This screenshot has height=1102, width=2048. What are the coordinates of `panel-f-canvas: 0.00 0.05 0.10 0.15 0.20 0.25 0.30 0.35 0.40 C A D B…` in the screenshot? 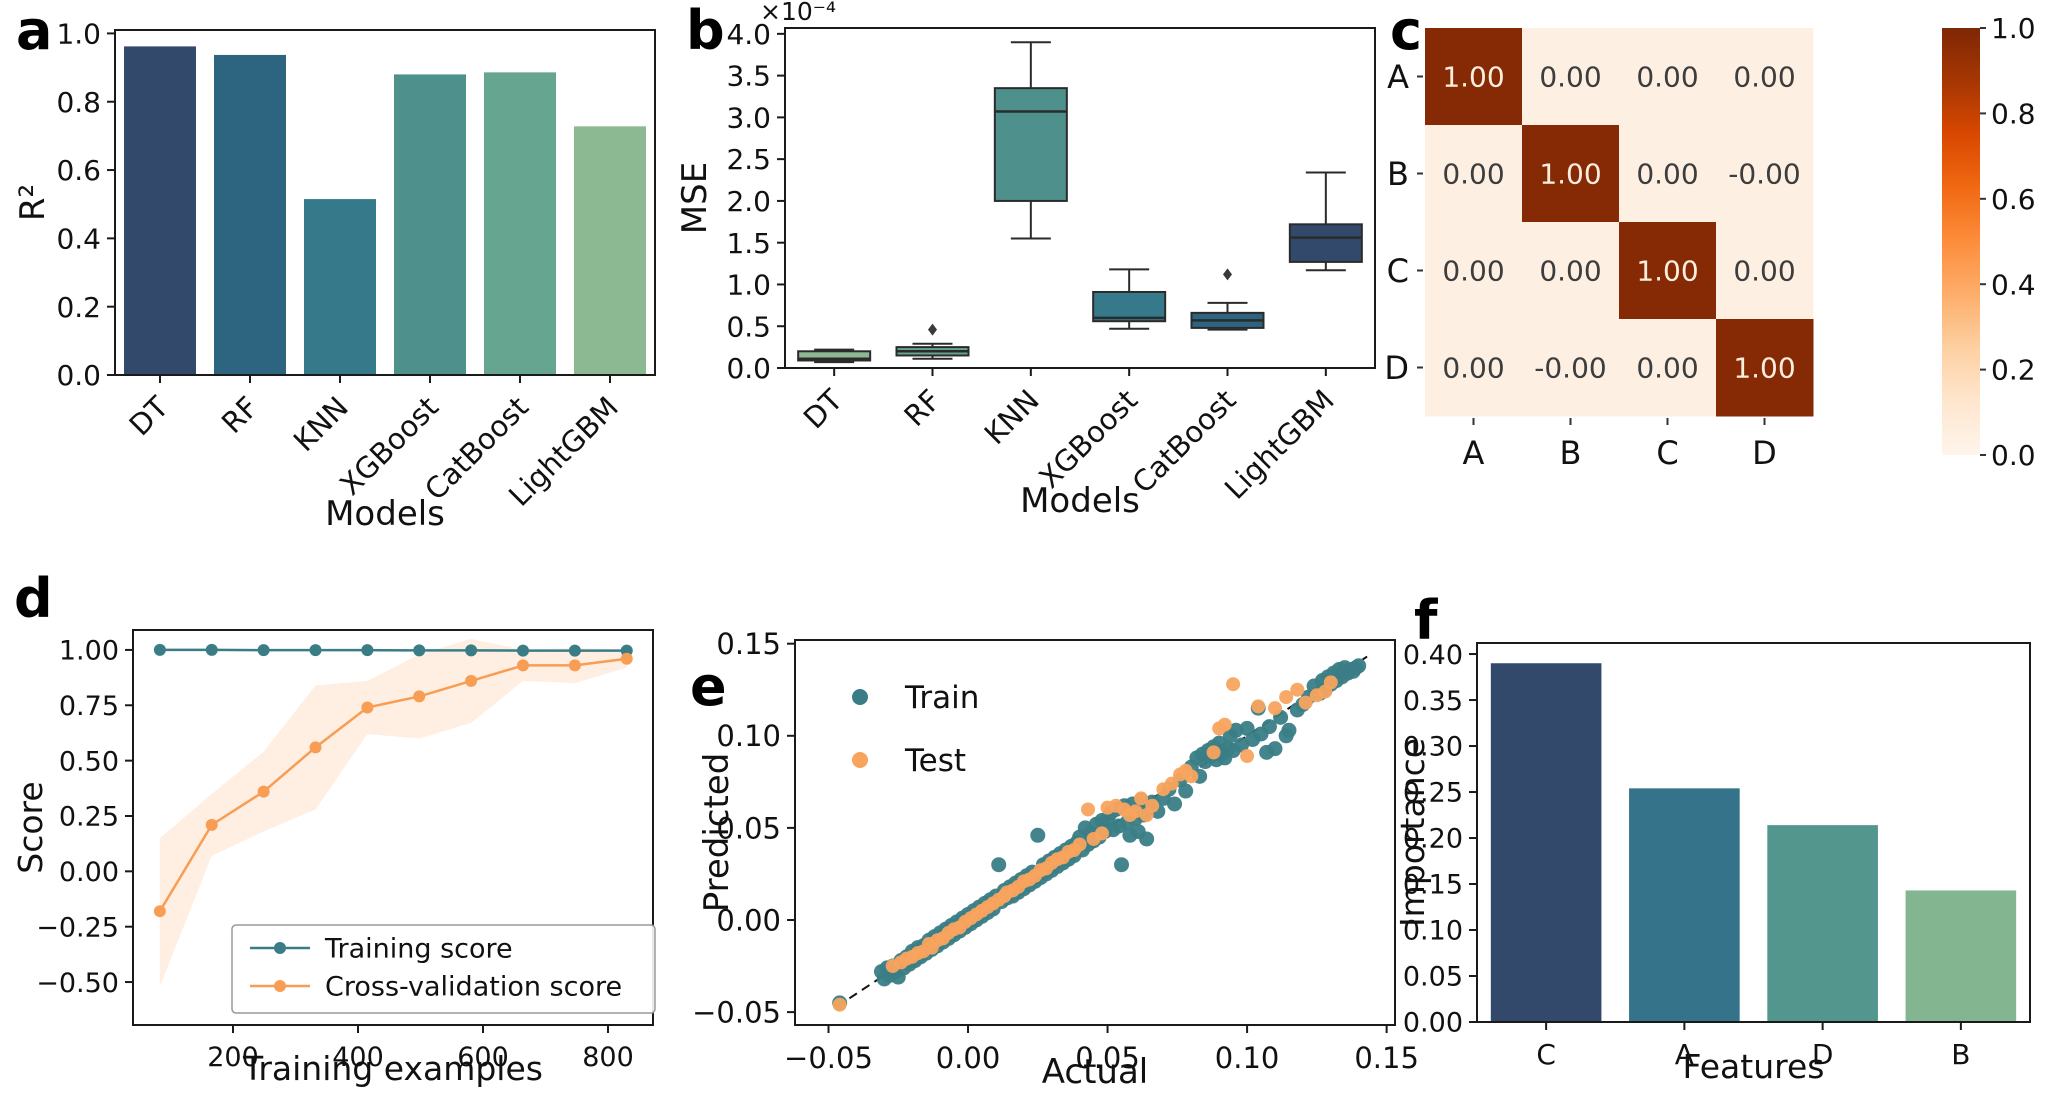 It's located at (1712, 863).